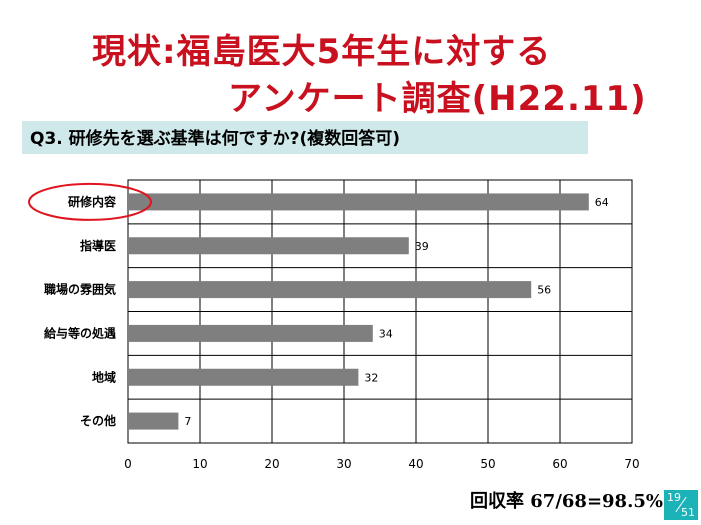 The width and height of the screenshot is (701, 525). What do you see at coordinates (681, 505) in the screenshot?
I see `page-number-badge: 19 51` at bounding box center [681, 505].